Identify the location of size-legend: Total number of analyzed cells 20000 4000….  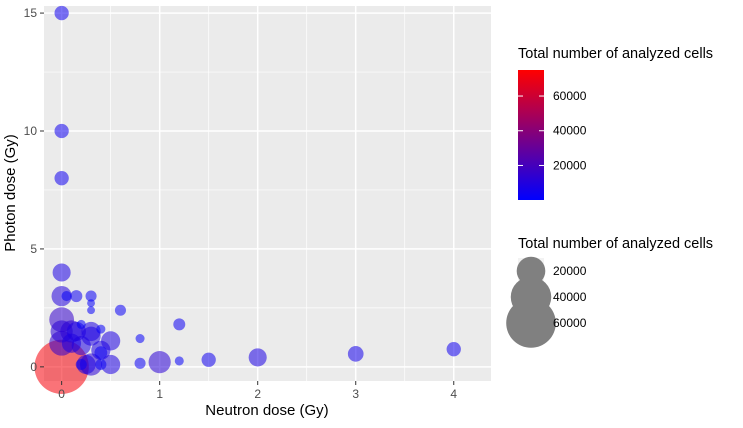
(609, 292).